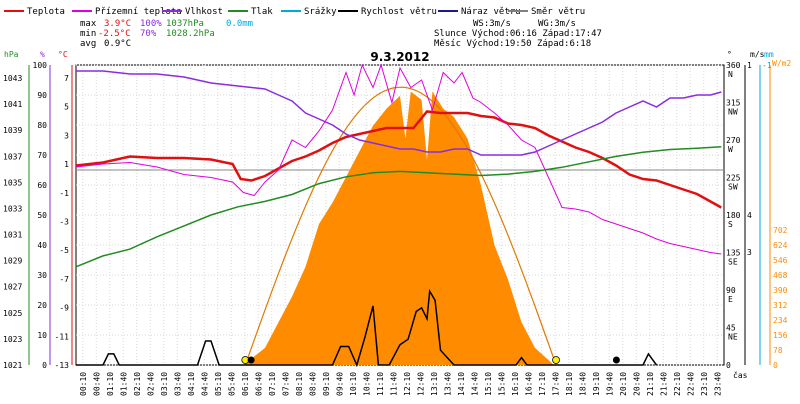 The height and width of the screenshot is (404, 800). I want to click on series-line, so click(367, 328).